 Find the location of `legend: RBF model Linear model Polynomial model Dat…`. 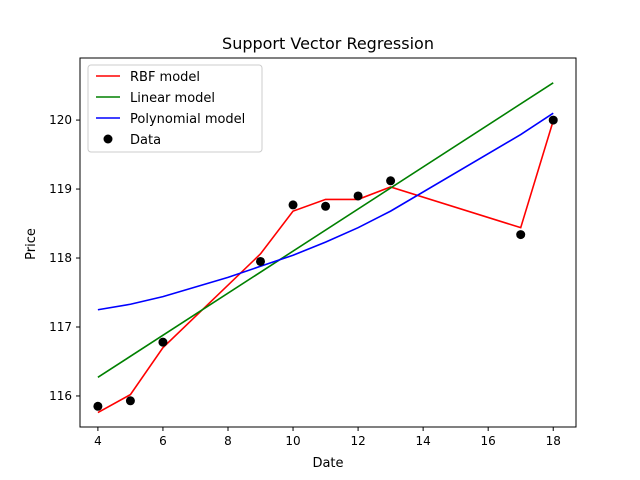

legend: RBF model Linear model Polynomial model Dat… is located at coordinates (175, 108).